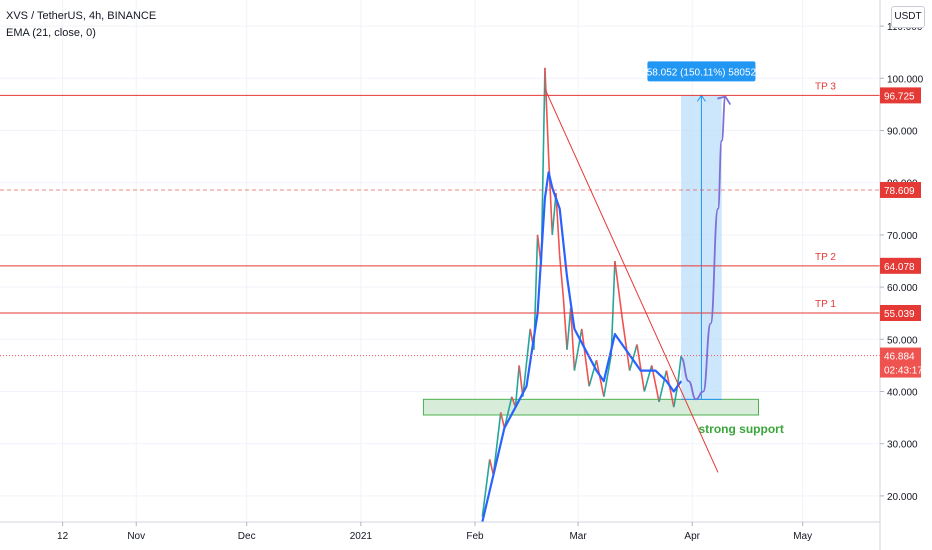  Describe the element at coordinates (51, 33) in the screenshot. I see `indicator-legend: EMA (21, close, 0)` at that location.